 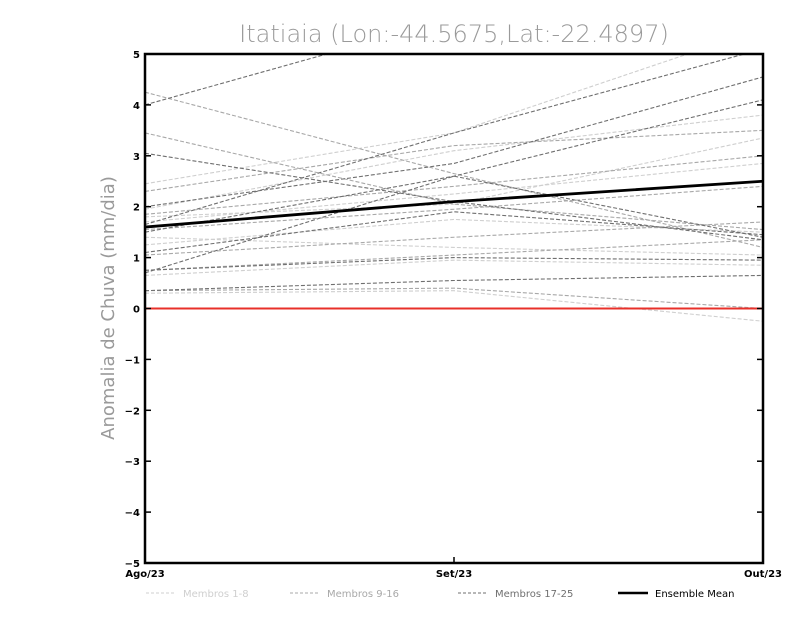 I want to click on ensemble-mean-layer, so click(x=454, y=204).